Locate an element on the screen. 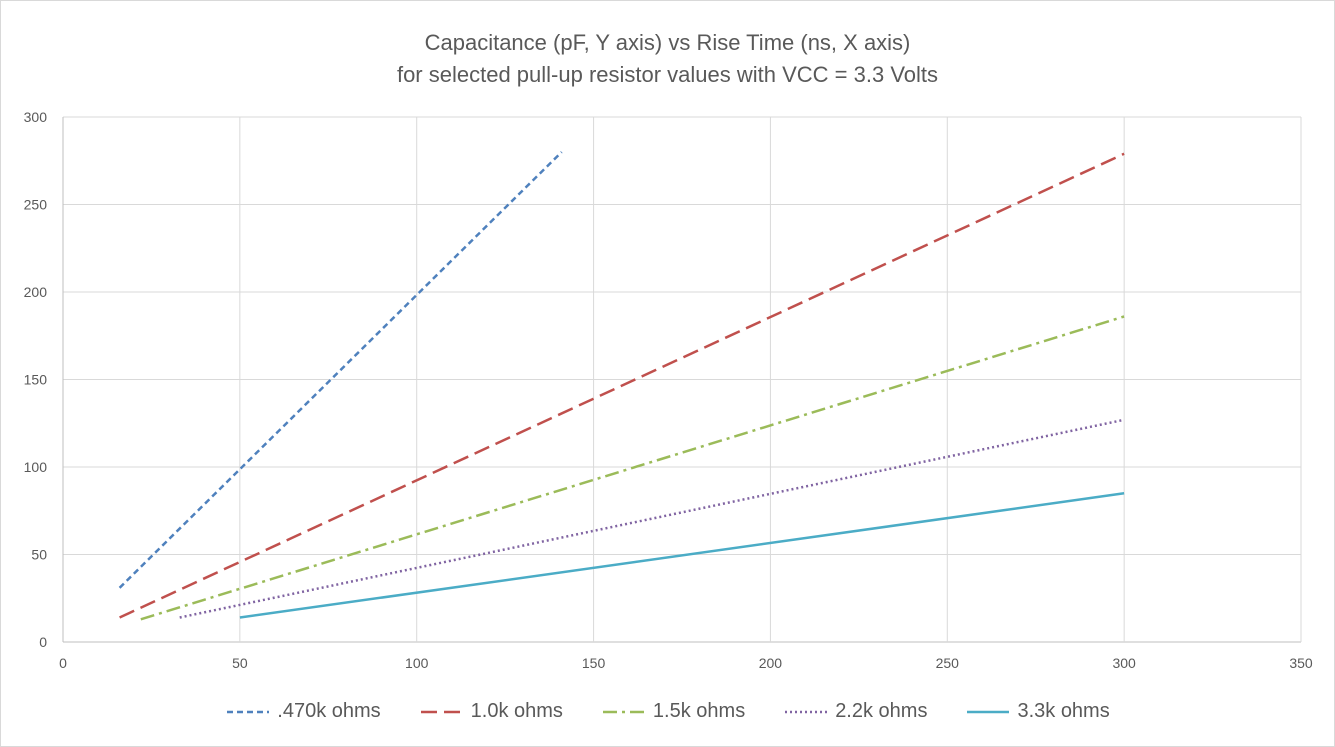  x-tick-label: 100 is located at coordinates (417, 663).